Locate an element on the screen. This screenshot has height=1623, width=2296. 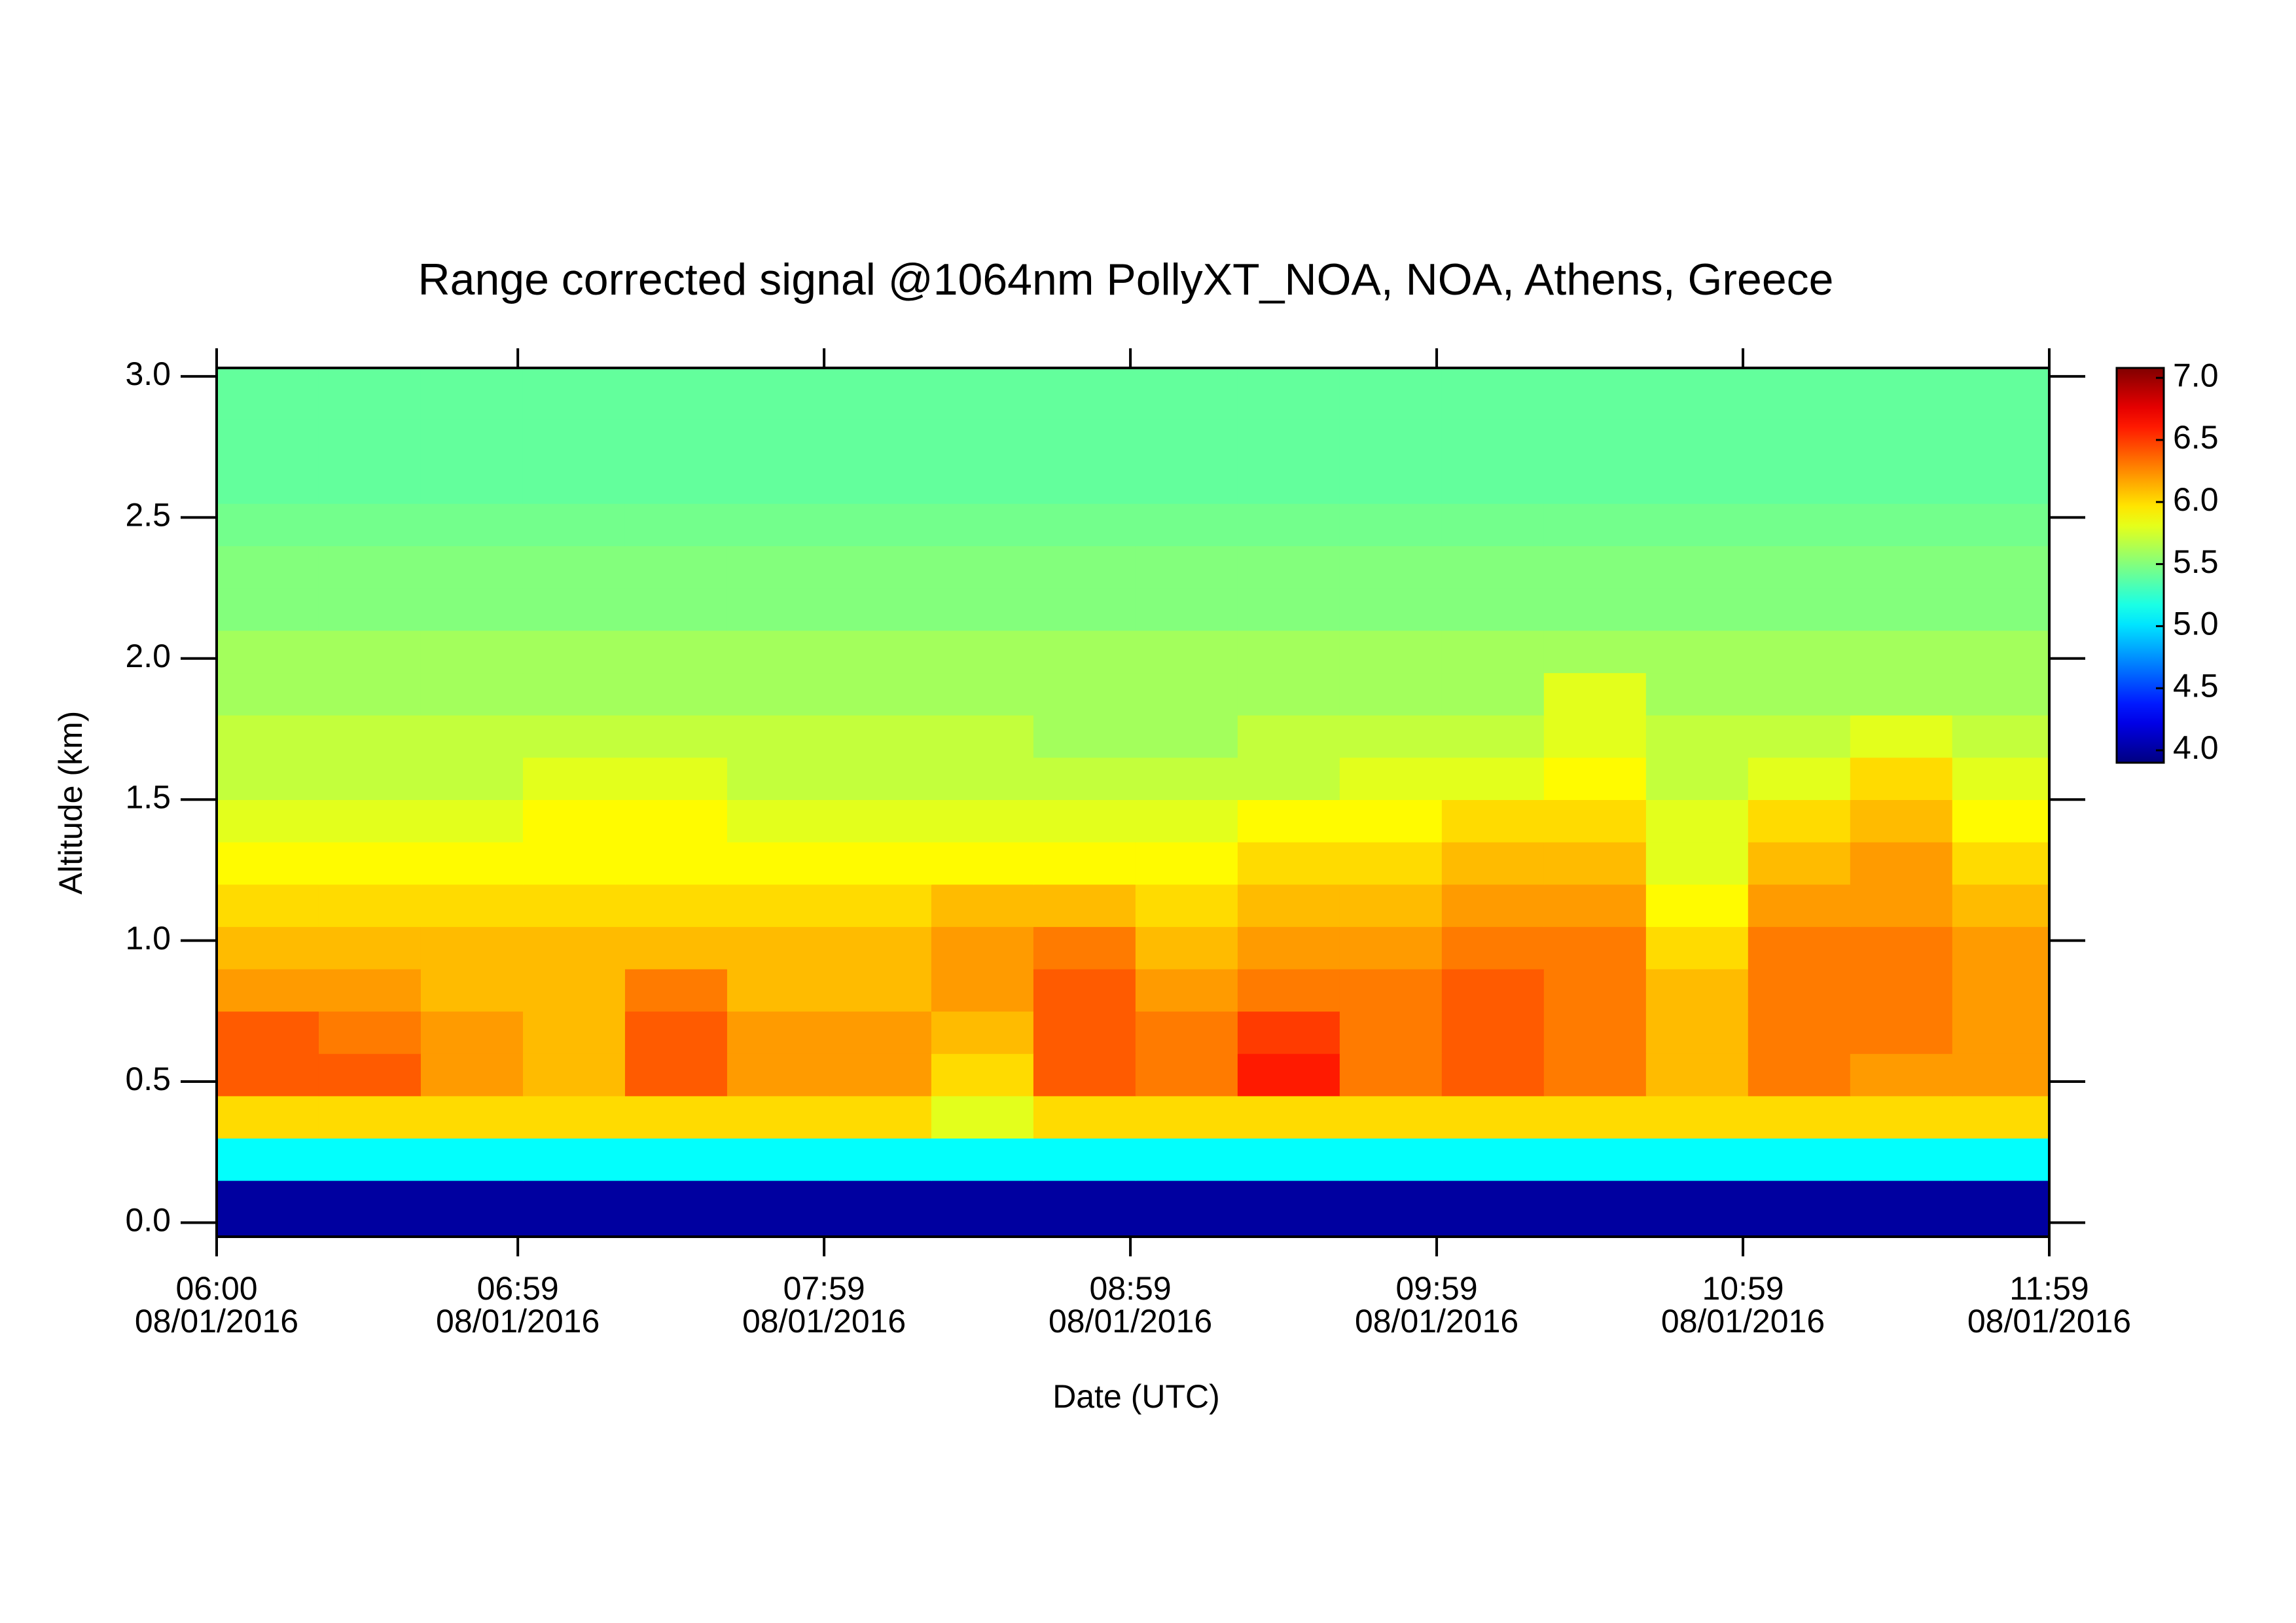
x-tick-label: 09:59 is located at coordinates (1437, 1288).